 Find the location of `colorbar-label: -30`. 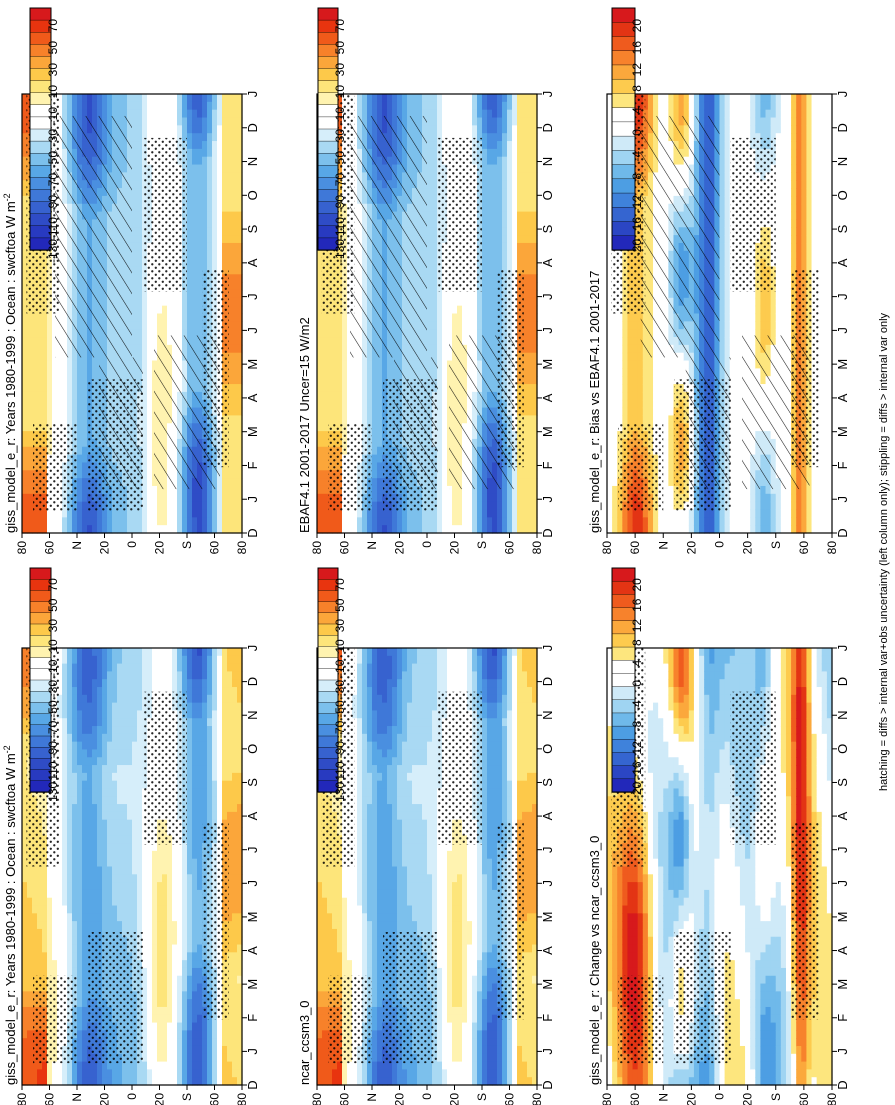

colorbar-label: -30 is located at coordinates (53, 138).